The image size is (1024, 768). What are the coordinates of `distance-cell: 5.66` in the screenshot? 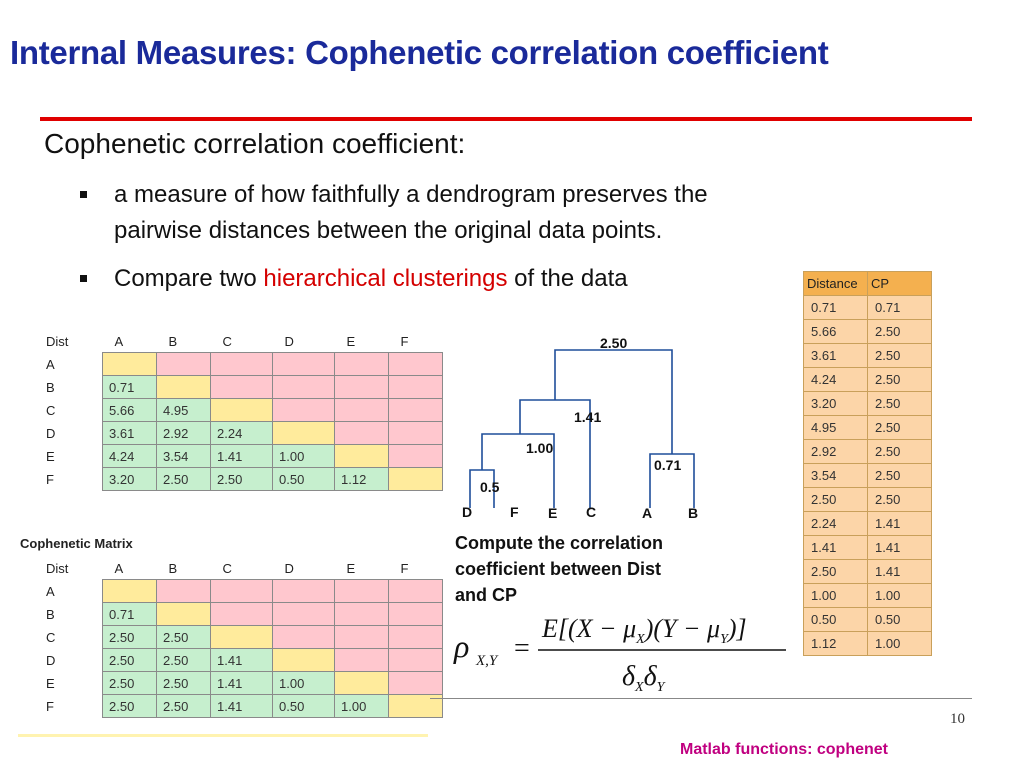 It's located at (835, 331).